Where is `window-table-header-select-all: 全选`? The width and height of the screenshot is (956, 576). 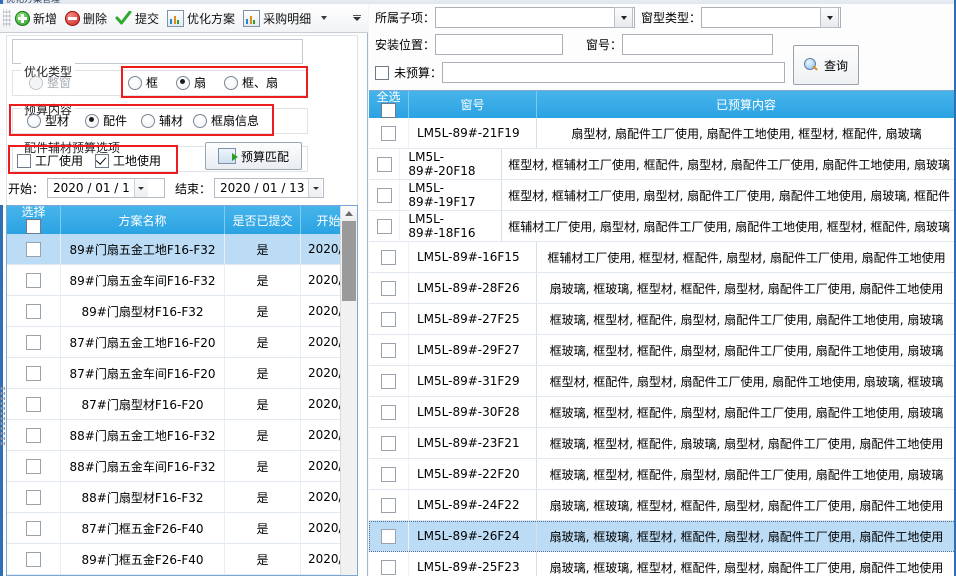
window-table-header-select-all: 全选 is located at coordinates (389, 104).